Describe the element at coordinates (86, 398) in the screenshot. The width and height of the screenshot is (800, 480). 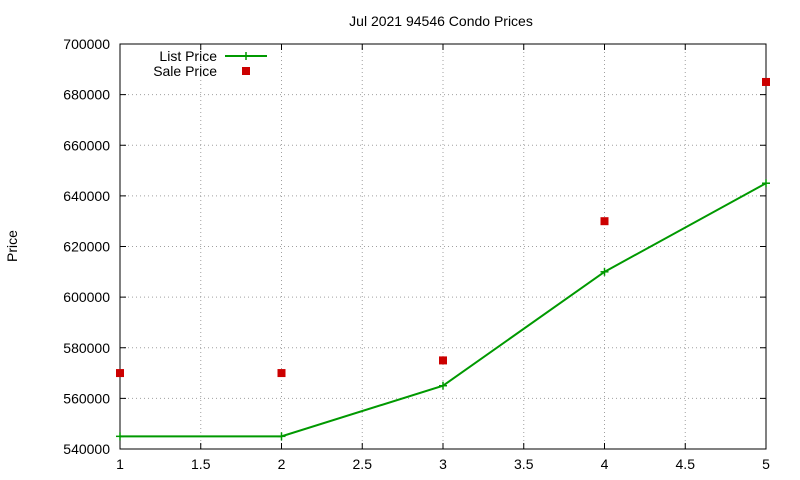
I see `y-tick-label: 560000` at that location.